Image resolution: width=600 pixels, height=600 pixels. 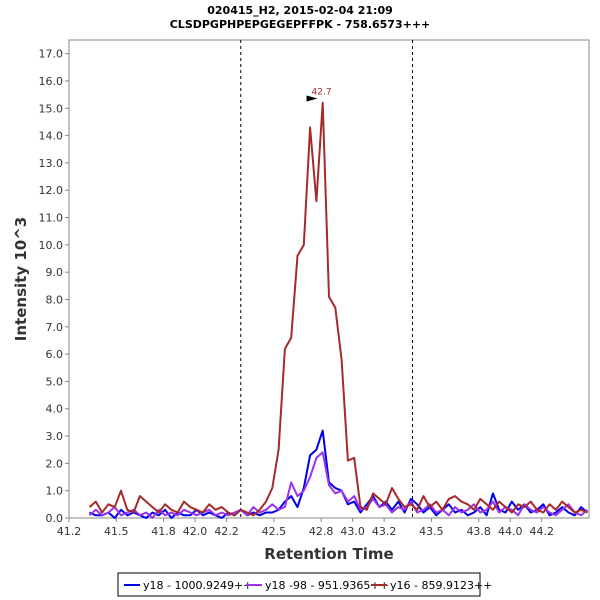 What do you see at coordinates (322, 93) in the screenshot?
I see `peak-label: 42.7` at bounding box center [322, 93].